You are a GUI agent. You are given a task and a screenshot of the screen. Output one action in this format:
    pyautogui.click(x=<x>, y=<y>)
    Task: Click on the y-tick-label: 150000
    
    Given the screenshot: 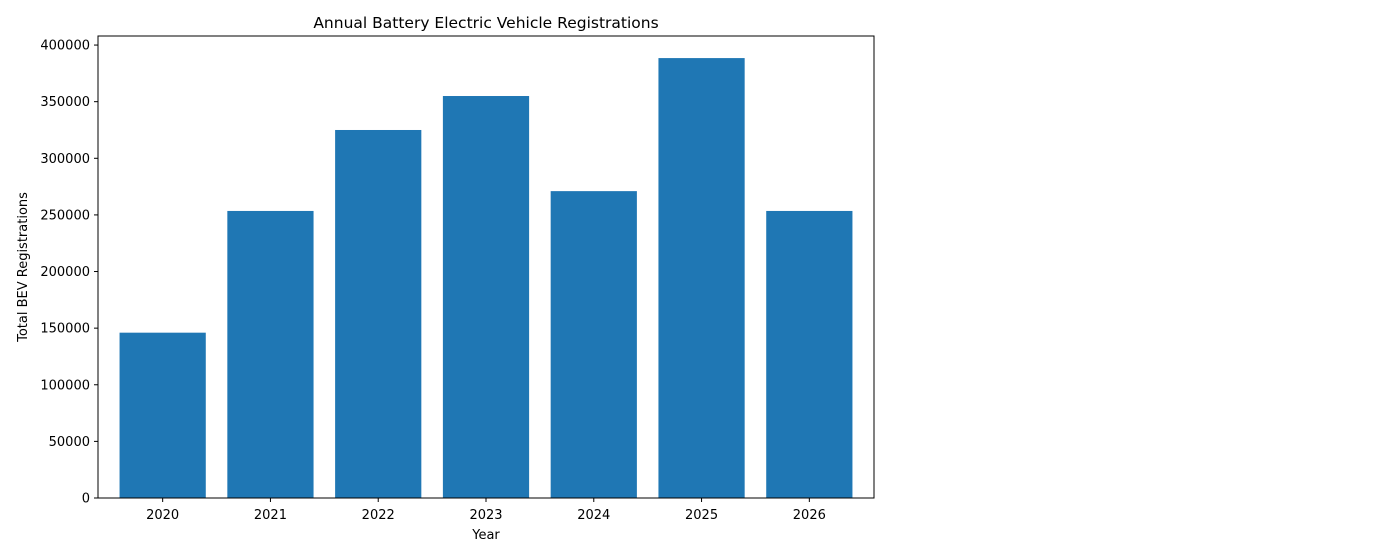 What is the action you would take?
    pyautogui.click(x=65, y=329)
    